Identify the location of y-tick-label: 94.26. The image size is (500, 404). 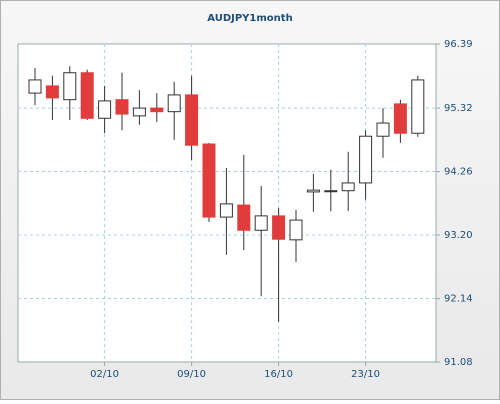
(458, 172).